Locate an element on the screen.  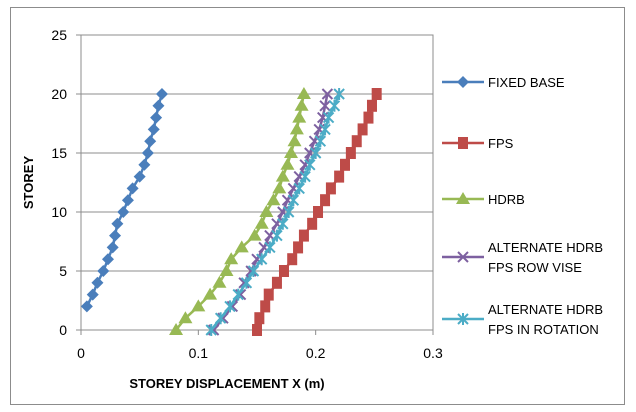
y-tick-label-3: 15 is located at coordinates (59, 153).